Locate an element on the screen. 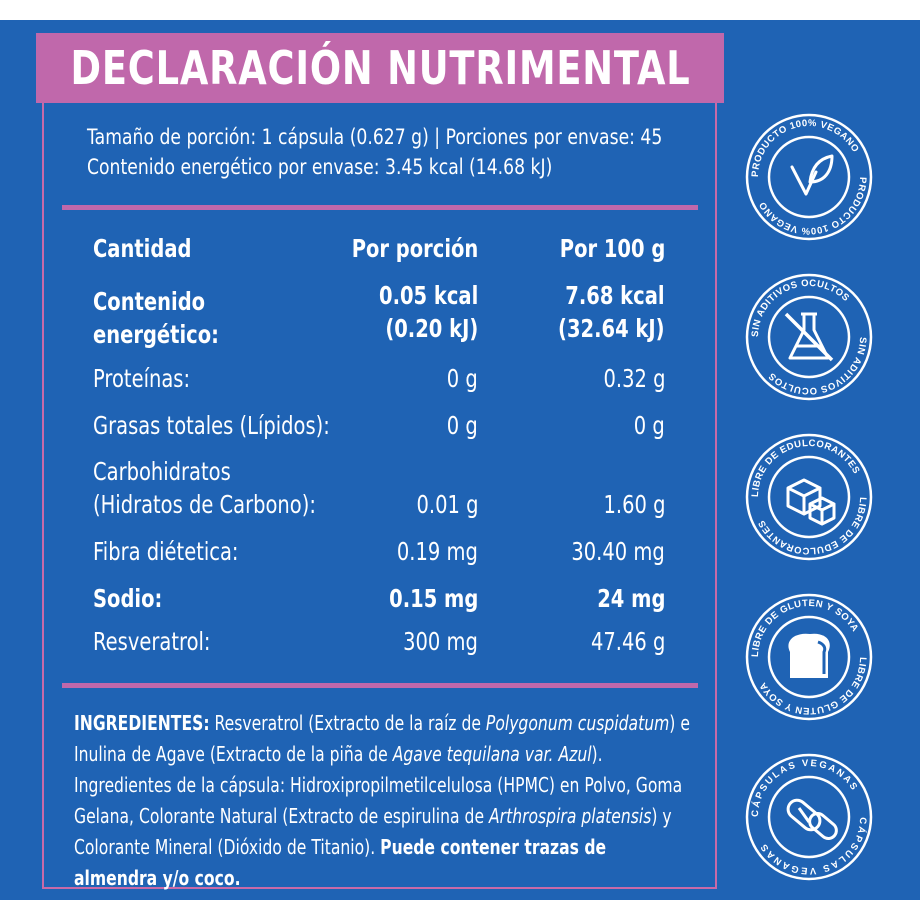 This screenshot has height=920, width=920. row-label: Contenido energético: is located at coordinates (156, 318).